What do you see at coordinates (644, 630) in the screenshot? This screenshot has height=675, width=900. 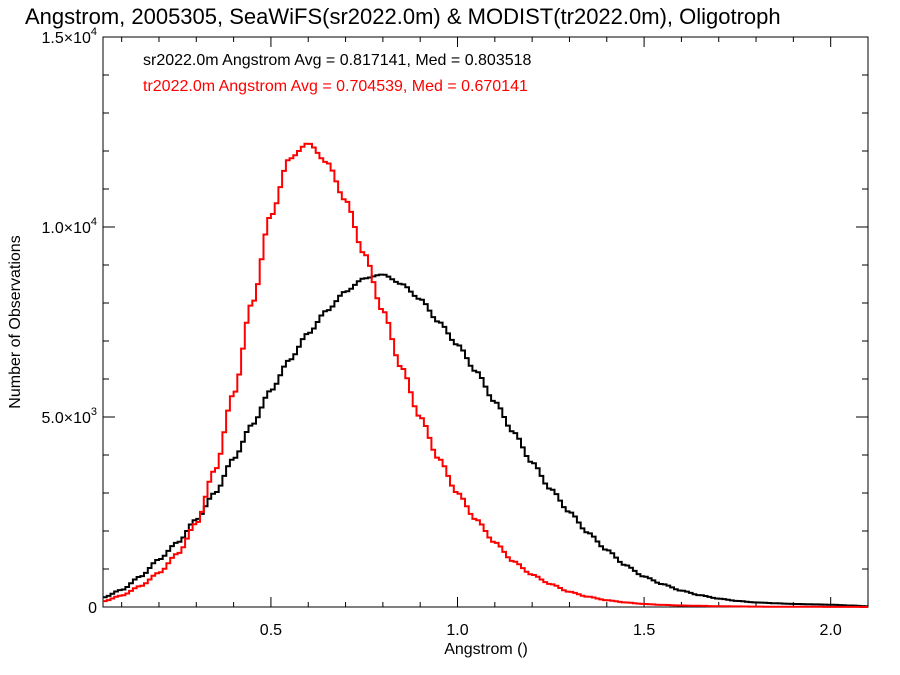 I see `x-tick-label: 1.5` at bounding box center [644, 630].